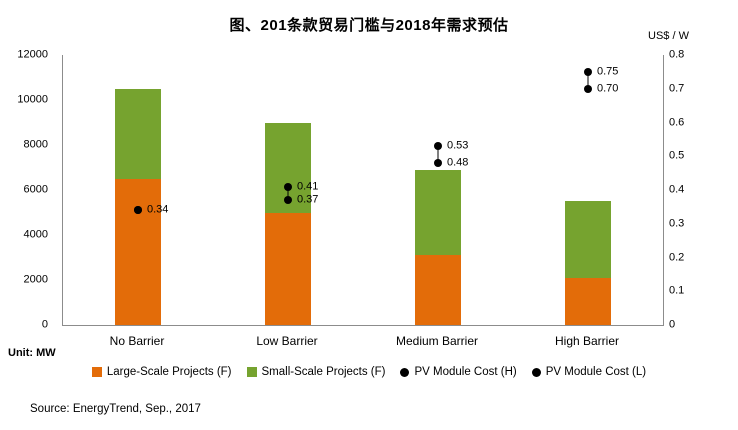  Describe the element at coordinates (677, 122) in the screenshot. I see `right-axis-tick: 0.6` at that location.